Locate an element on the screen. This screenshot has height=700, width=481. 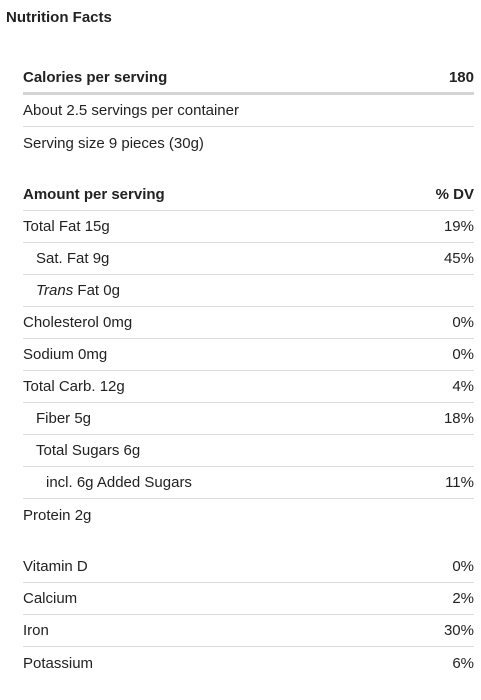
nutrient-row-total-sugars: Total Sugars 6g is located at coordinates (248, 451).